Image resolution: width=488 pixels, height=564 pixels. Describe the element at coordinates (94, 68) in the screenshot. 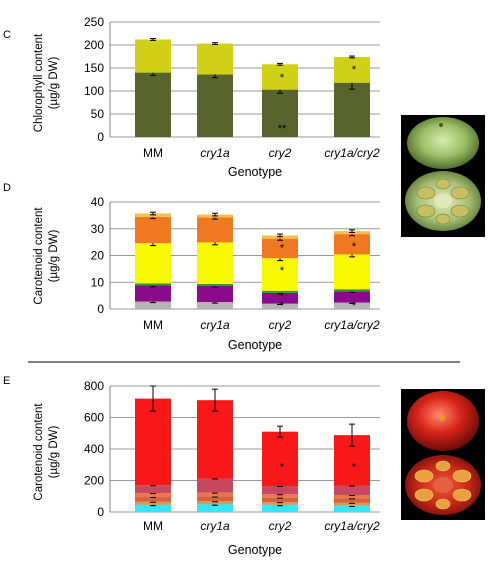

I see `y-tick-label: 150` at that location.